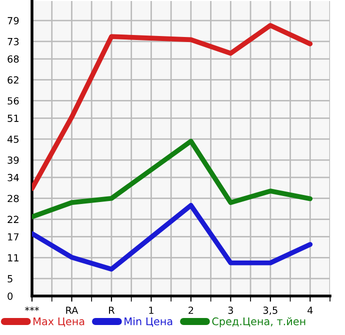  Describe the element at coordinates (191, 310) in the screenshot. I see `x-tick-label: 2` at that location.